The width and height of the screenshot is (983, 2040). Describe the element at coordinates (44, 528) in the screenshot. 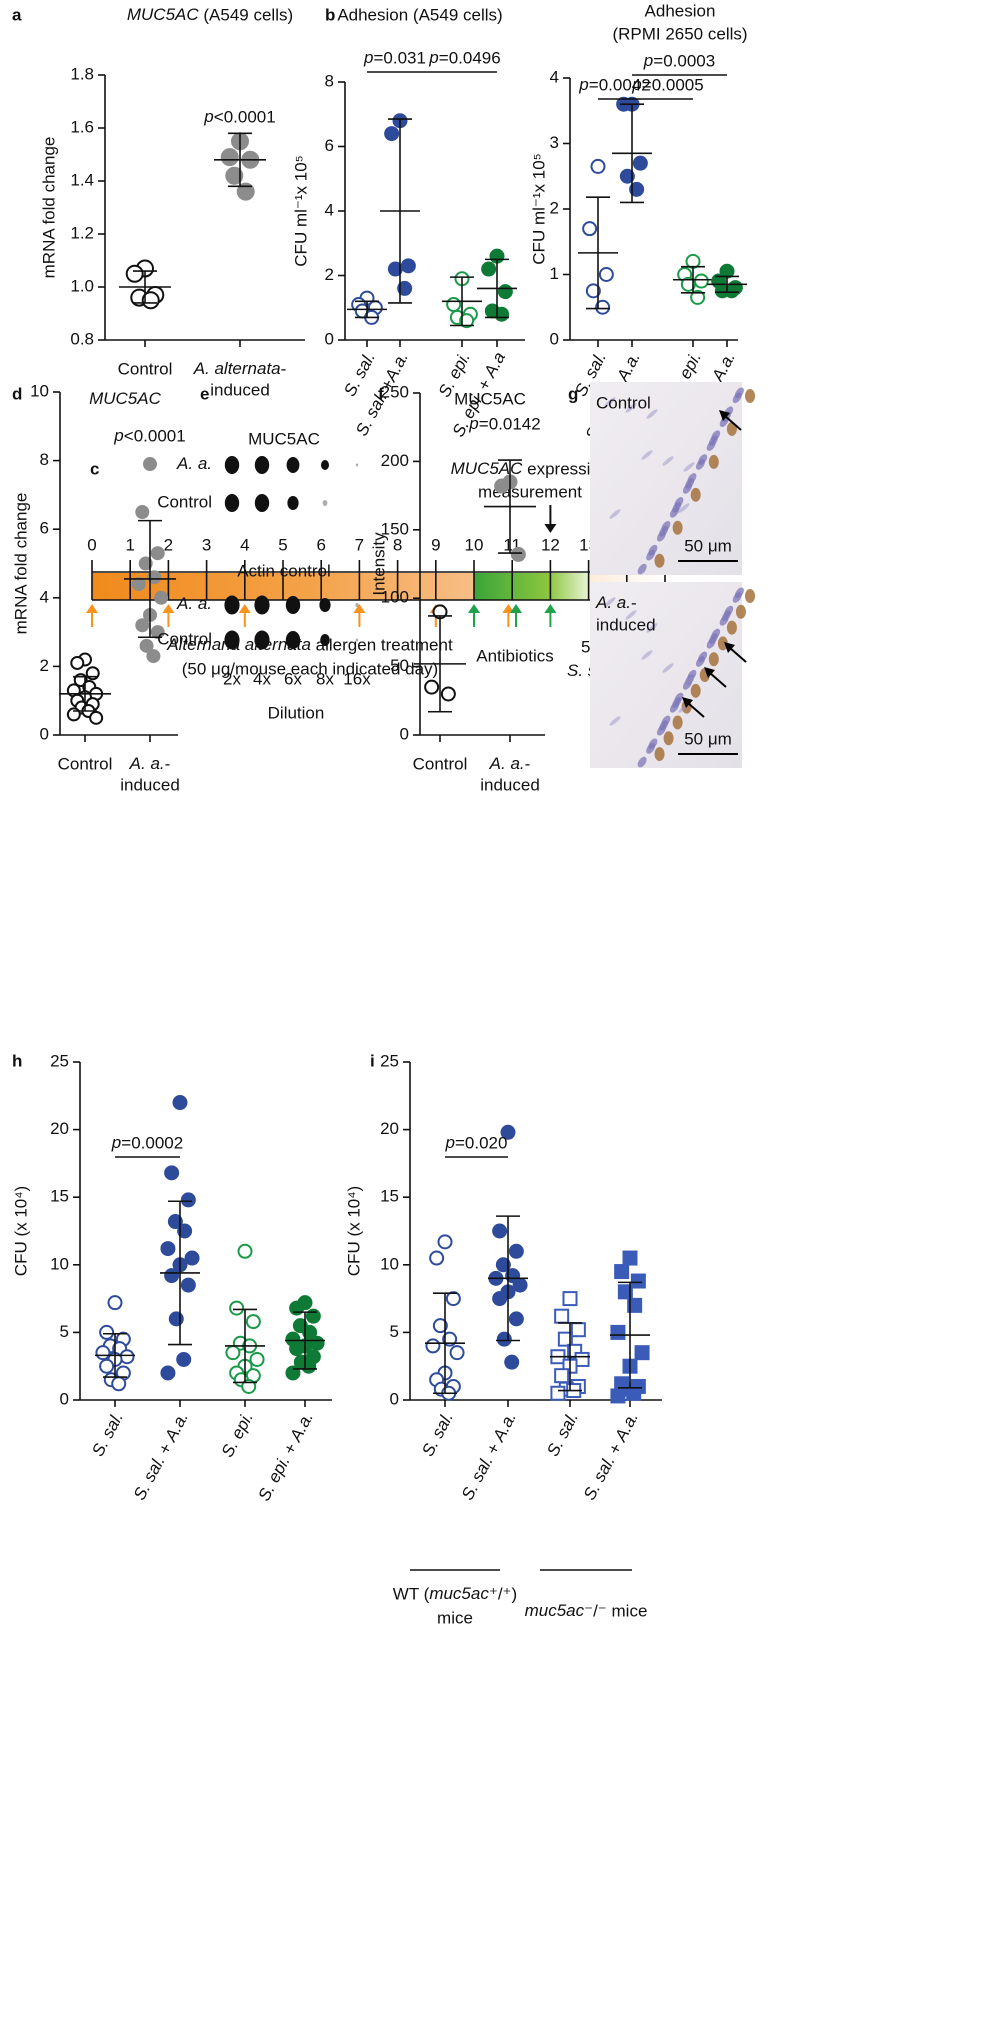

I see `y-tick-label: 6` at that location.